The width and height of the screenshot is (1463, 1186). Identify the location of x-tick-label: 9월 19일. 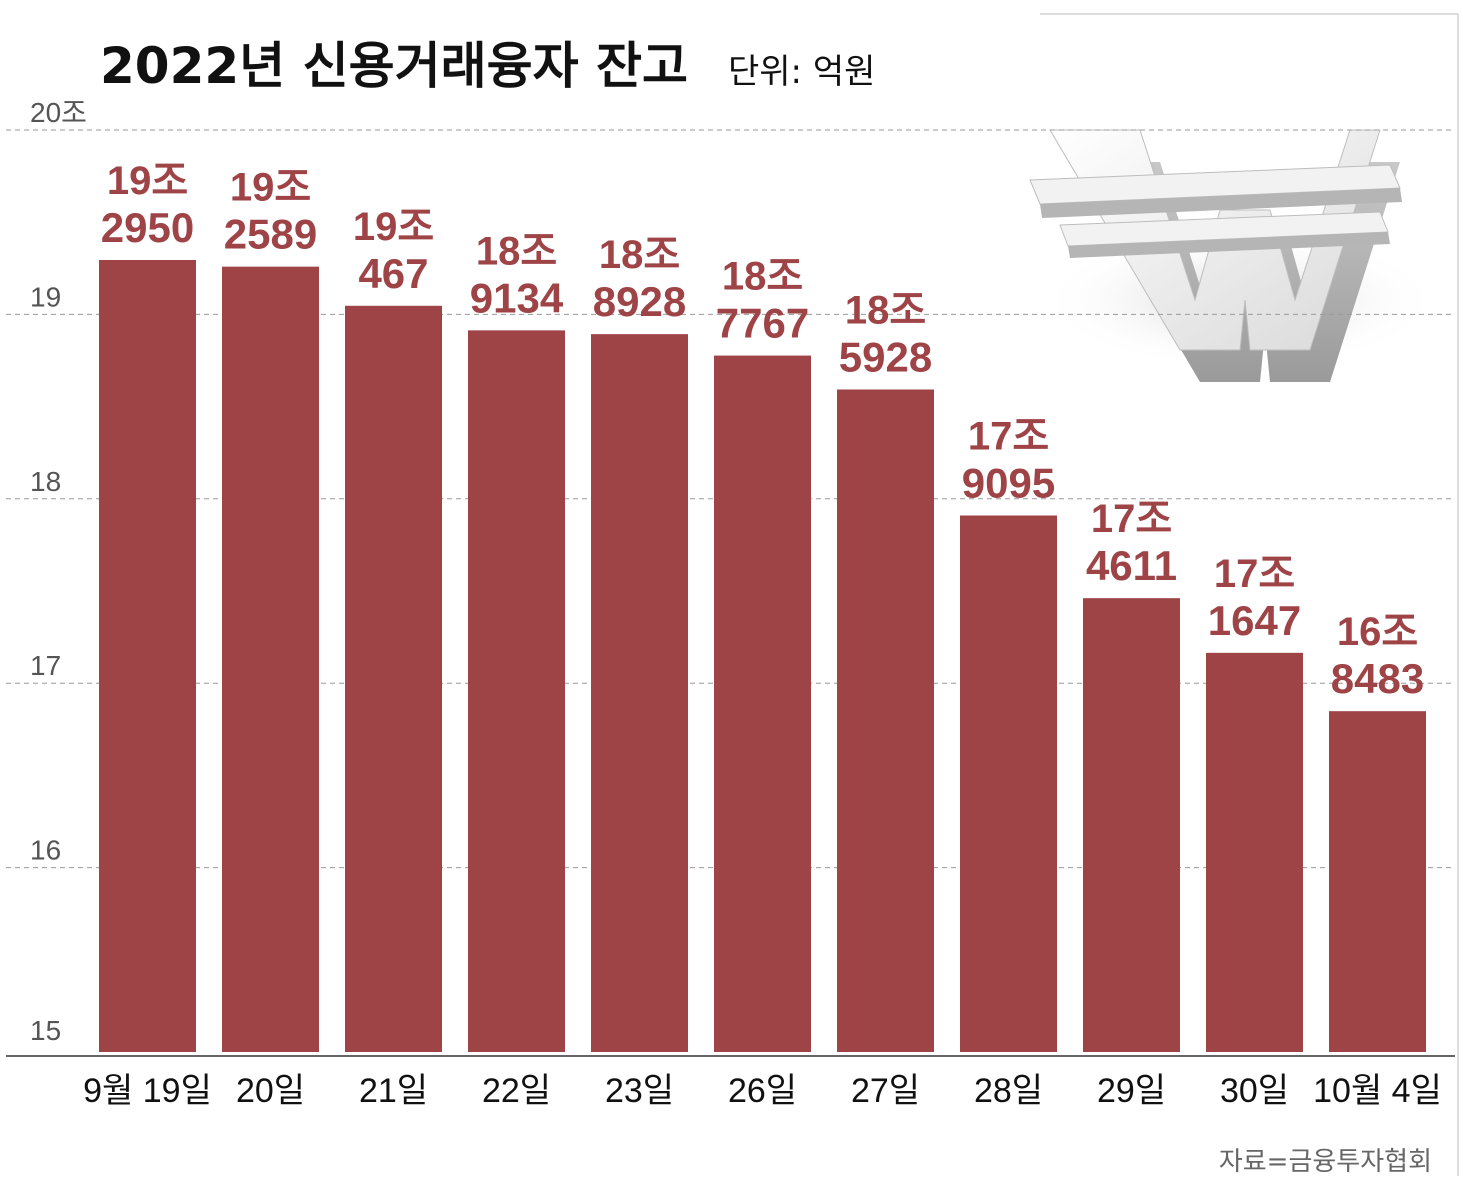
(147, 1091).